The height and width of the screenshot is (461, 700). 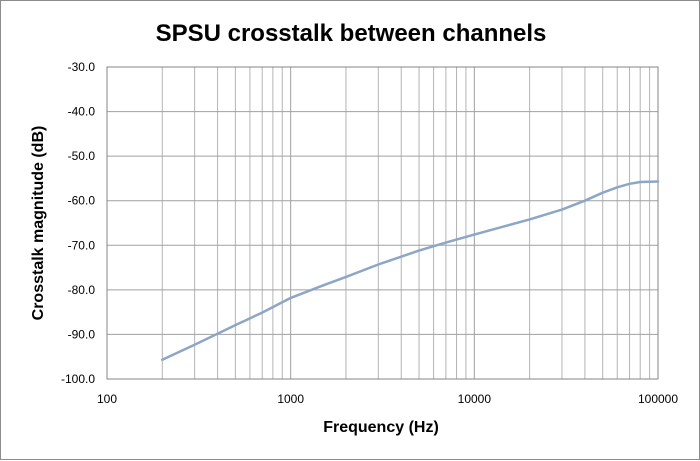 What do you see at coordinates (381, 427) in the screenshot?
I see `x-axis-label: Frequency (Hz)` at bounding box center [381, 427].